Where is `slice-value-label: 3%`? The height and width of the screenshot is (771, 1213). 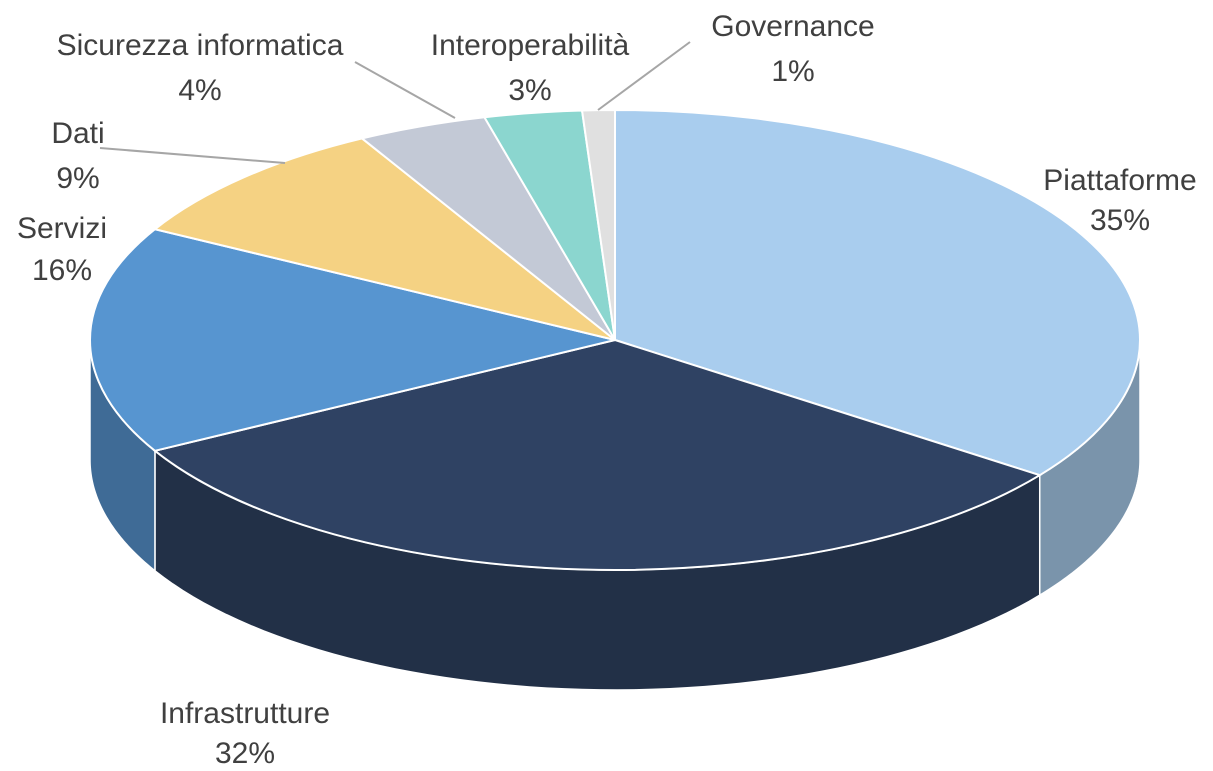 slice-value-label: 3% is located at coordinates (529, 90).